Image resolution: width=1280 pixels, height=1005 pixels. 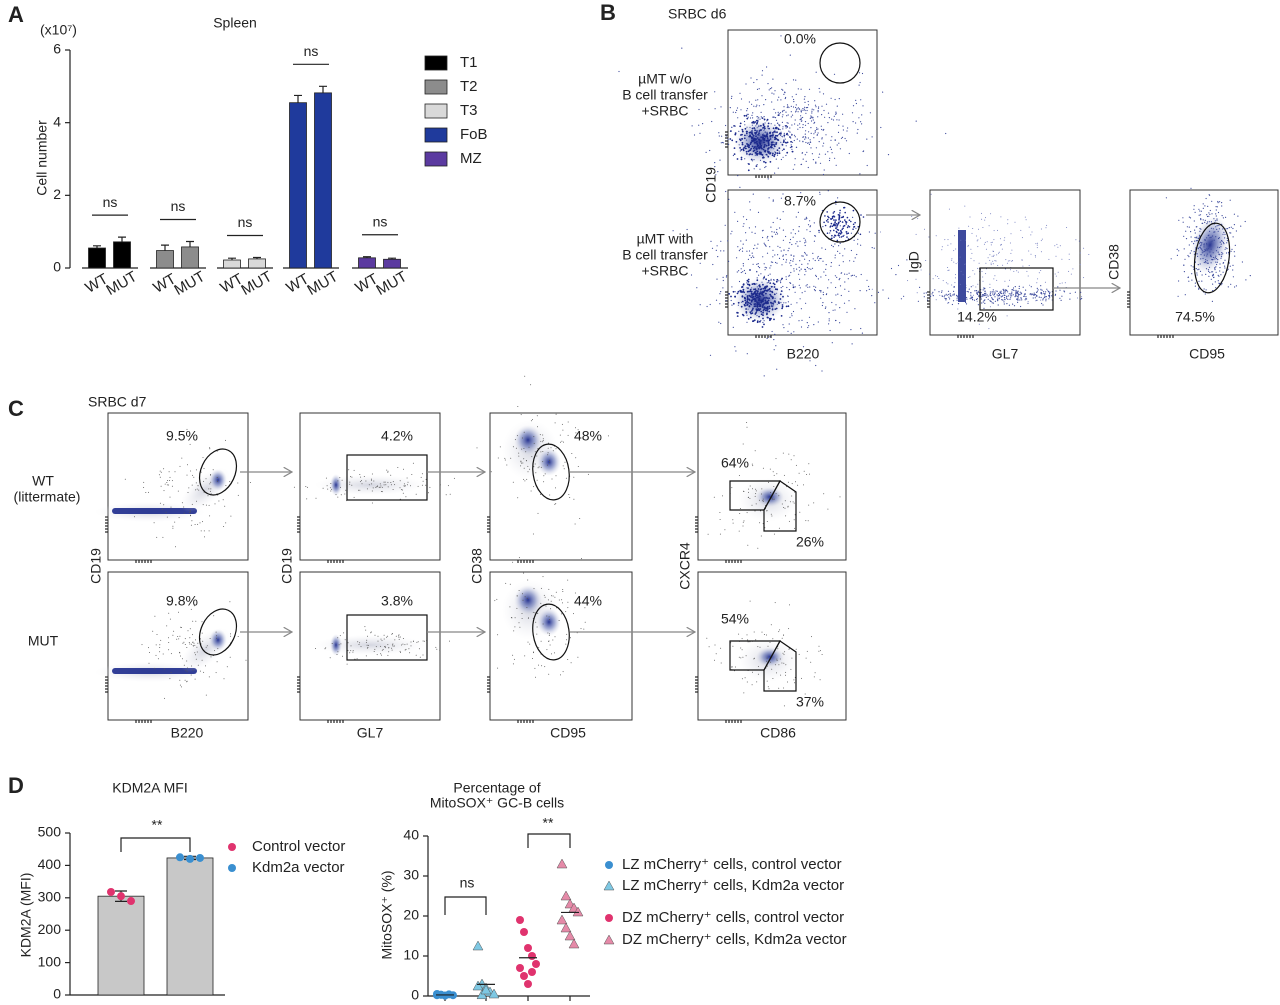 I want to click on gate-percent: 14.2%, so click(x=977, y=317).